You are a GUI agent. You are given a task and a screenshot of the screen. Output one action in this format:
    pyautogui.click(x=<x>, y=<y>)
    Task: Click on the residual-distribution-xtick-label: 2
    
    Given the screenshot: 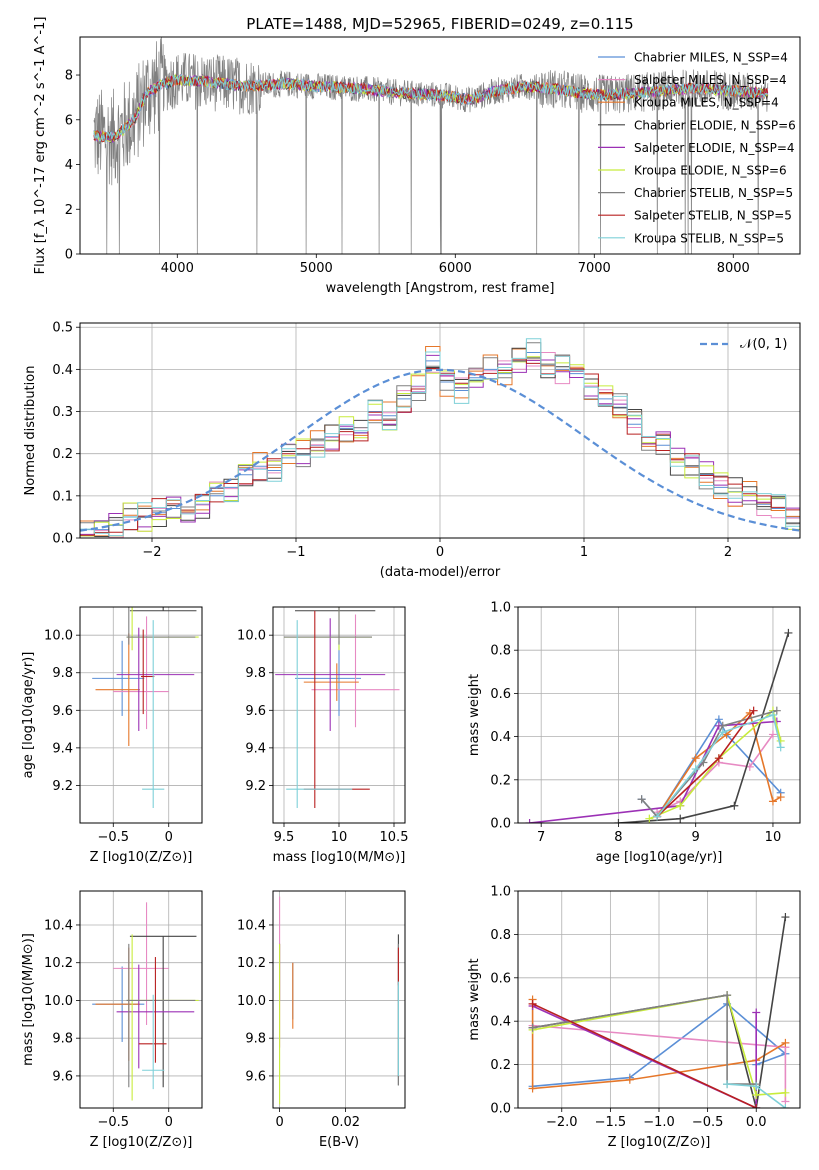 What is the action you would take?
    pyautogui.click(x=728, y=552)
    